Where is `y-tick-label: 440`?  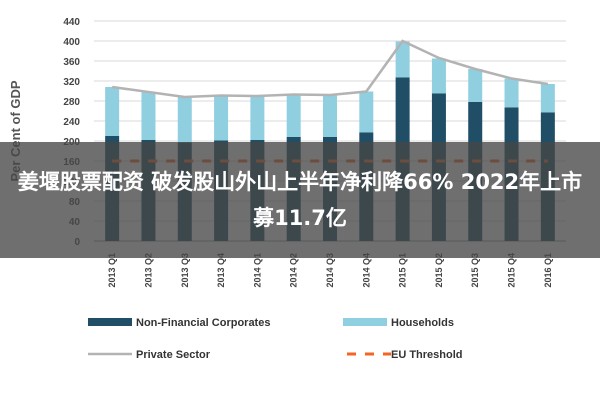
y-tick-label: 440 is located at coordinates (71, 22).